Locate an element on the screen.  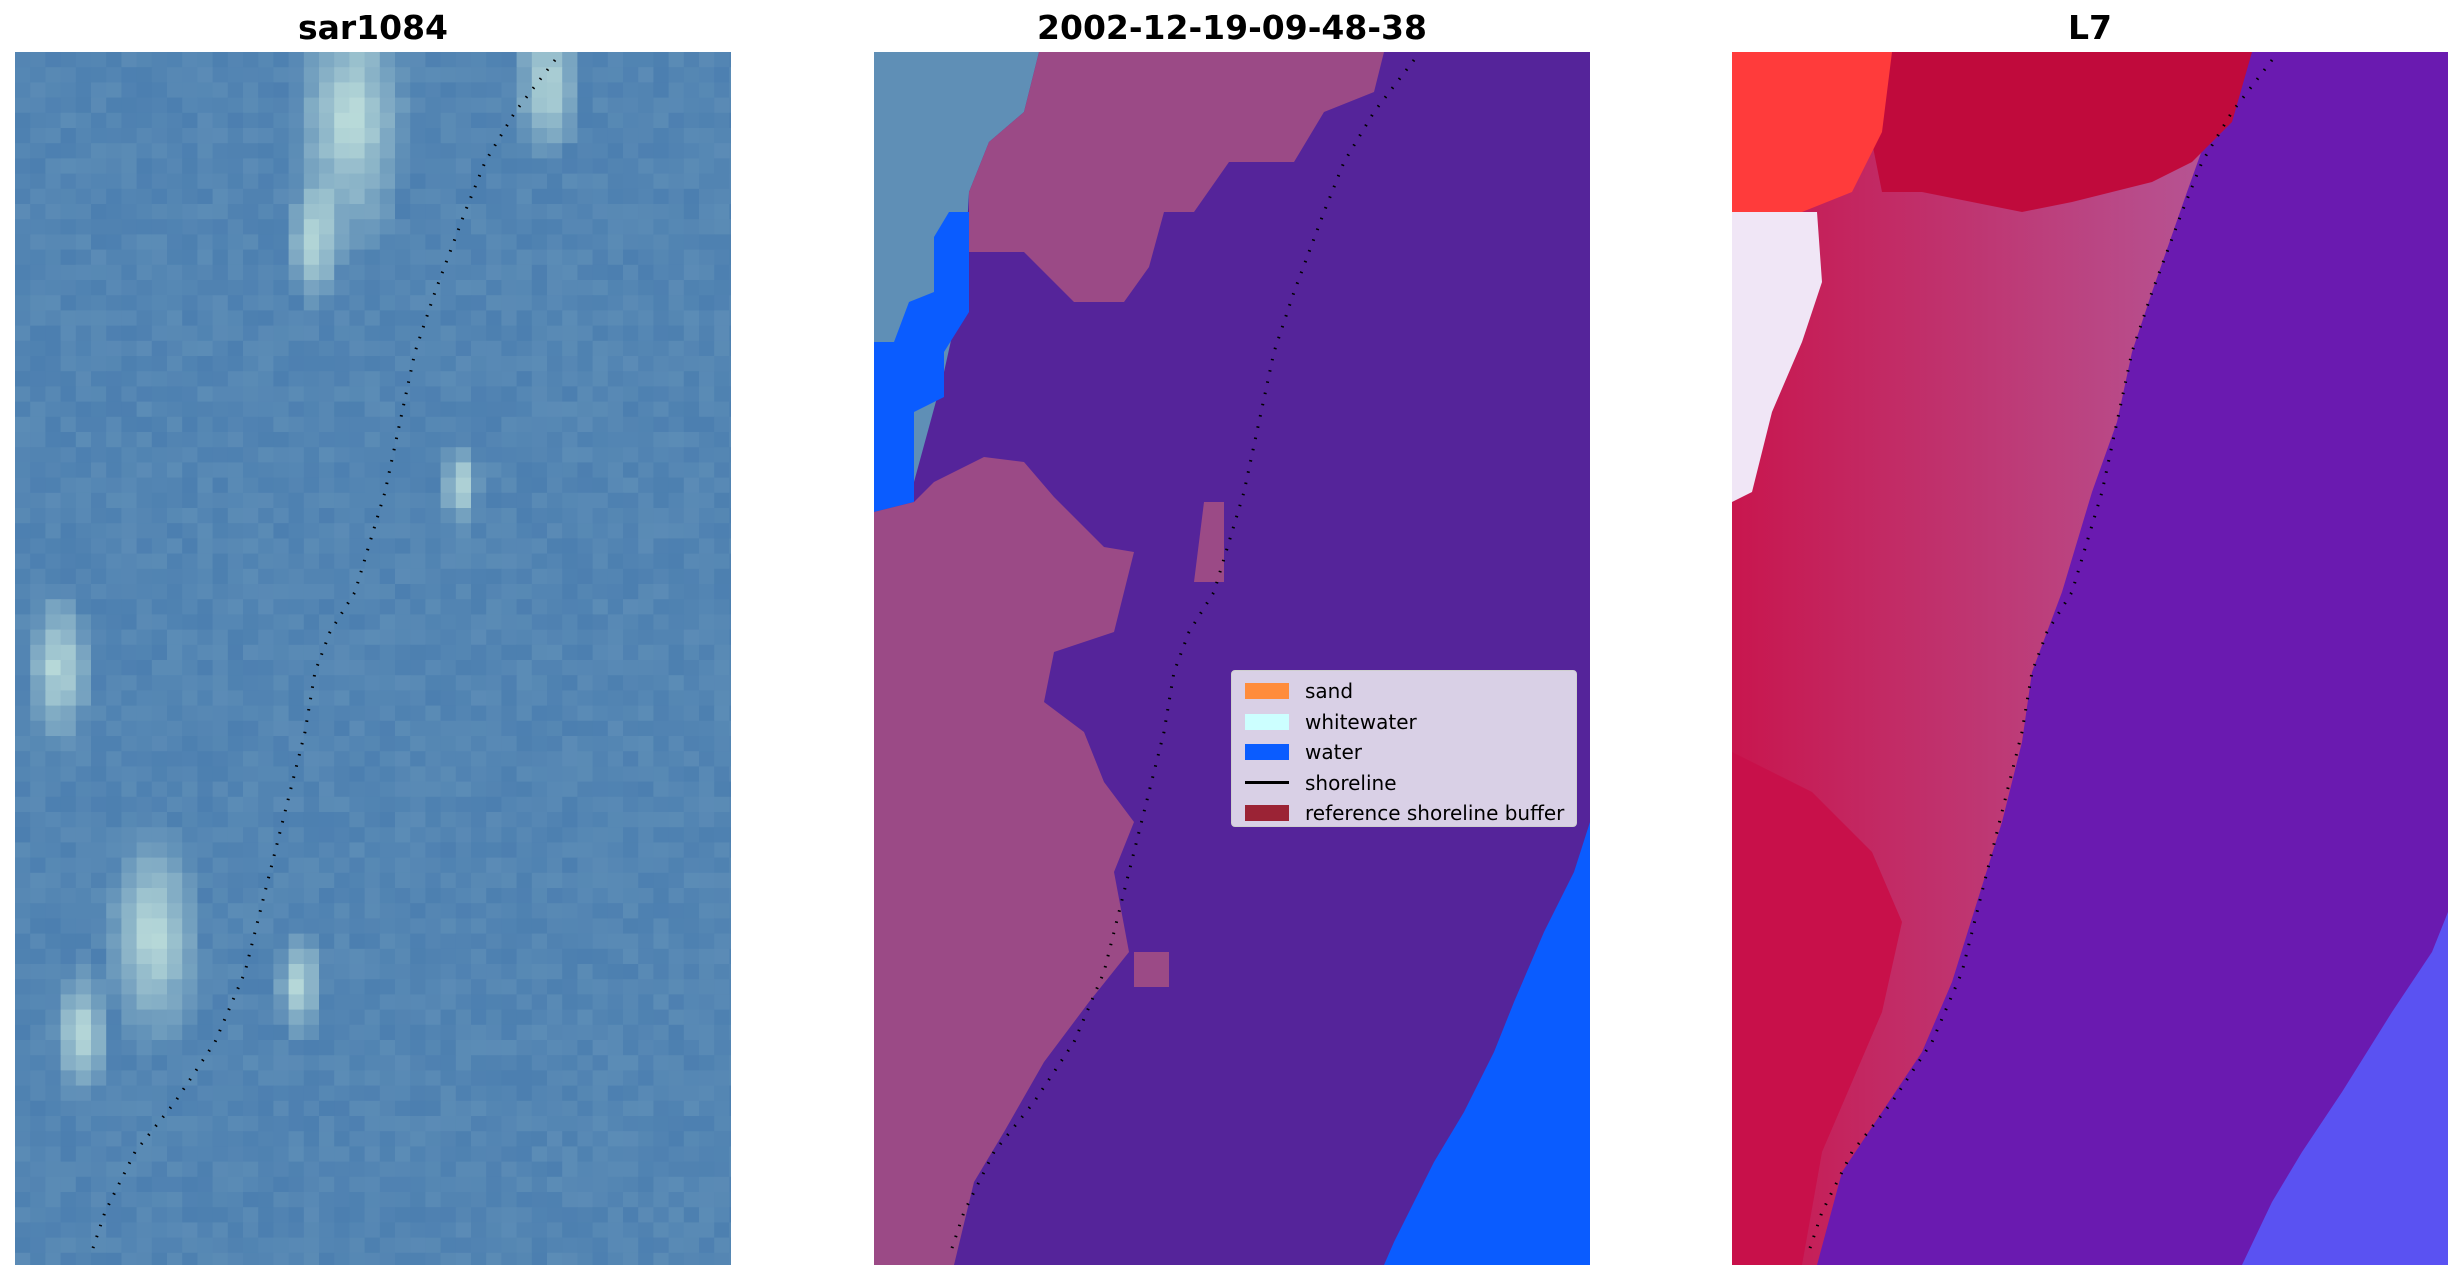
reference-buffer-top is located at coordinates (1176, 177).